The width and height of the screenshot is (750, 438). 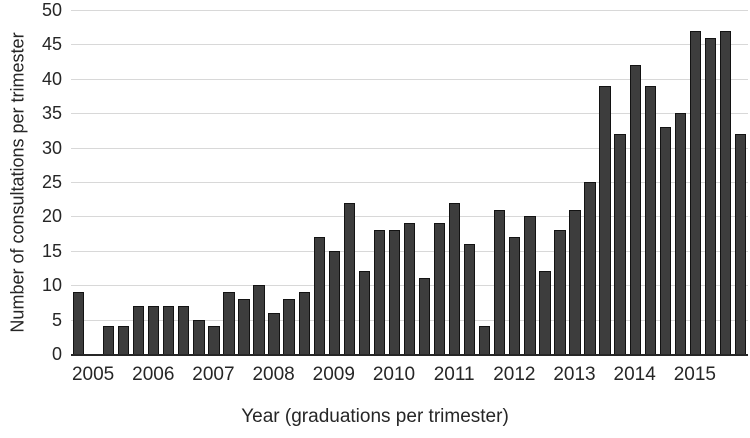 I want to click on y-tick-label: 25, so click(x=51, y=182).